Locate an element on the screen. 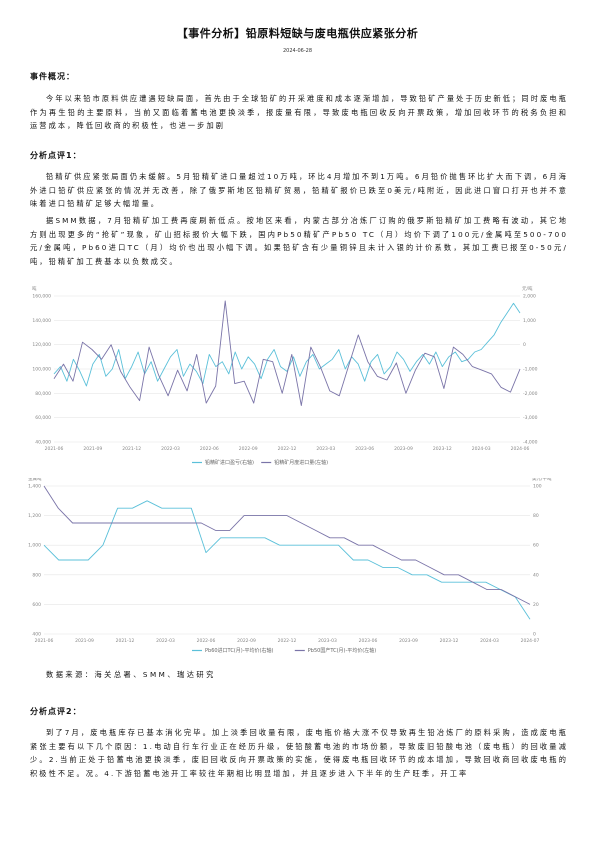 The image size is (595, 842). legend-label: 铅精矿进口盈亏(右轴) is located at coordinates (229, 462).